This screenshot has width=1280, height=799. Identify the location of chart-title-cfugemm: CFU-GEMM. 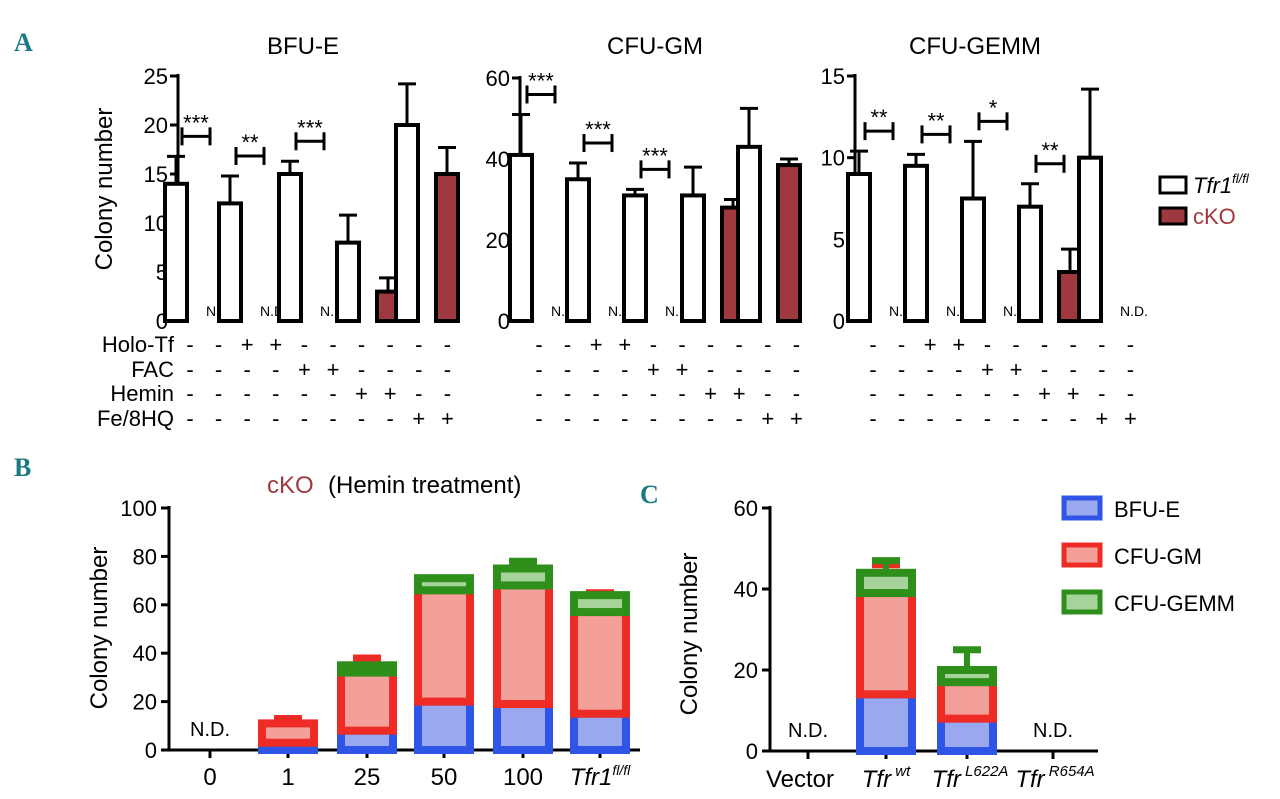
(975, 46).